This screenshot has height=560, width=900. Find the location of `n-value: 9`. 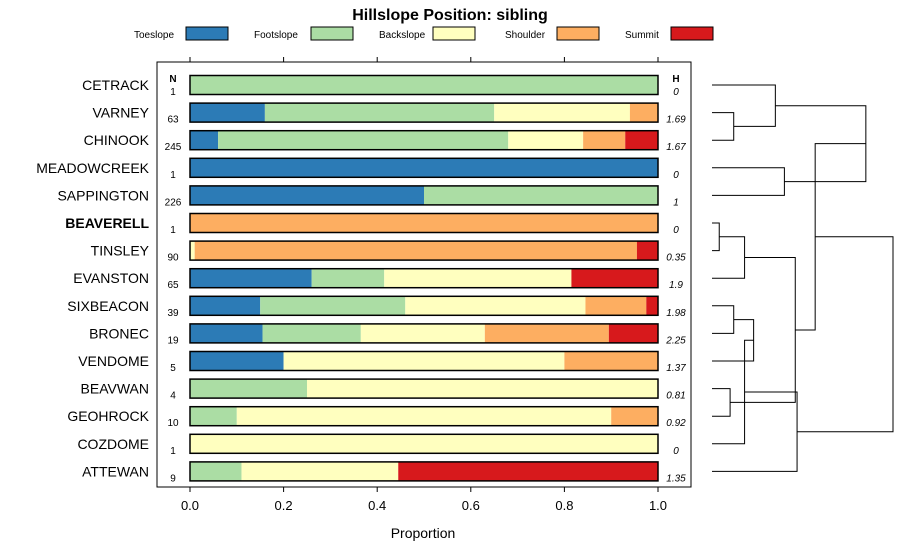

n-value: 9 is located at coordinates (173, 478).